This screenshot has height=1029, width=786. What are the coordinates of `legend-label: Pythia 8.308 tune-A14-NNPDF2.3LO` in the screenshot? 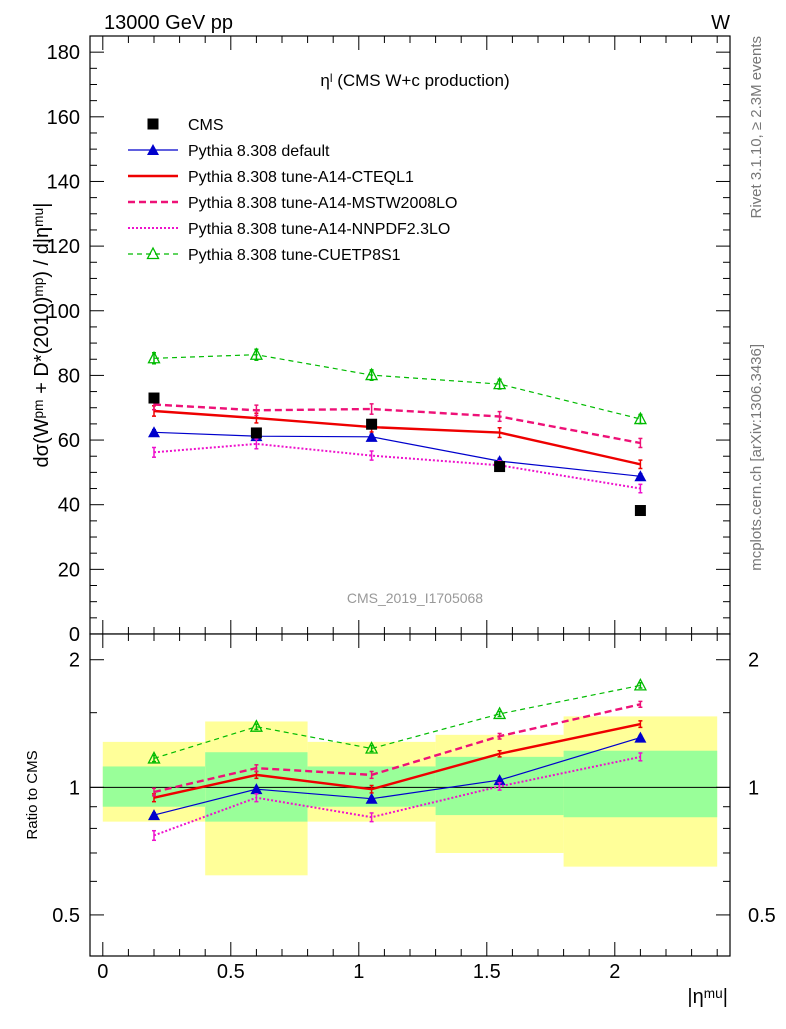 It's located at (319, 229).